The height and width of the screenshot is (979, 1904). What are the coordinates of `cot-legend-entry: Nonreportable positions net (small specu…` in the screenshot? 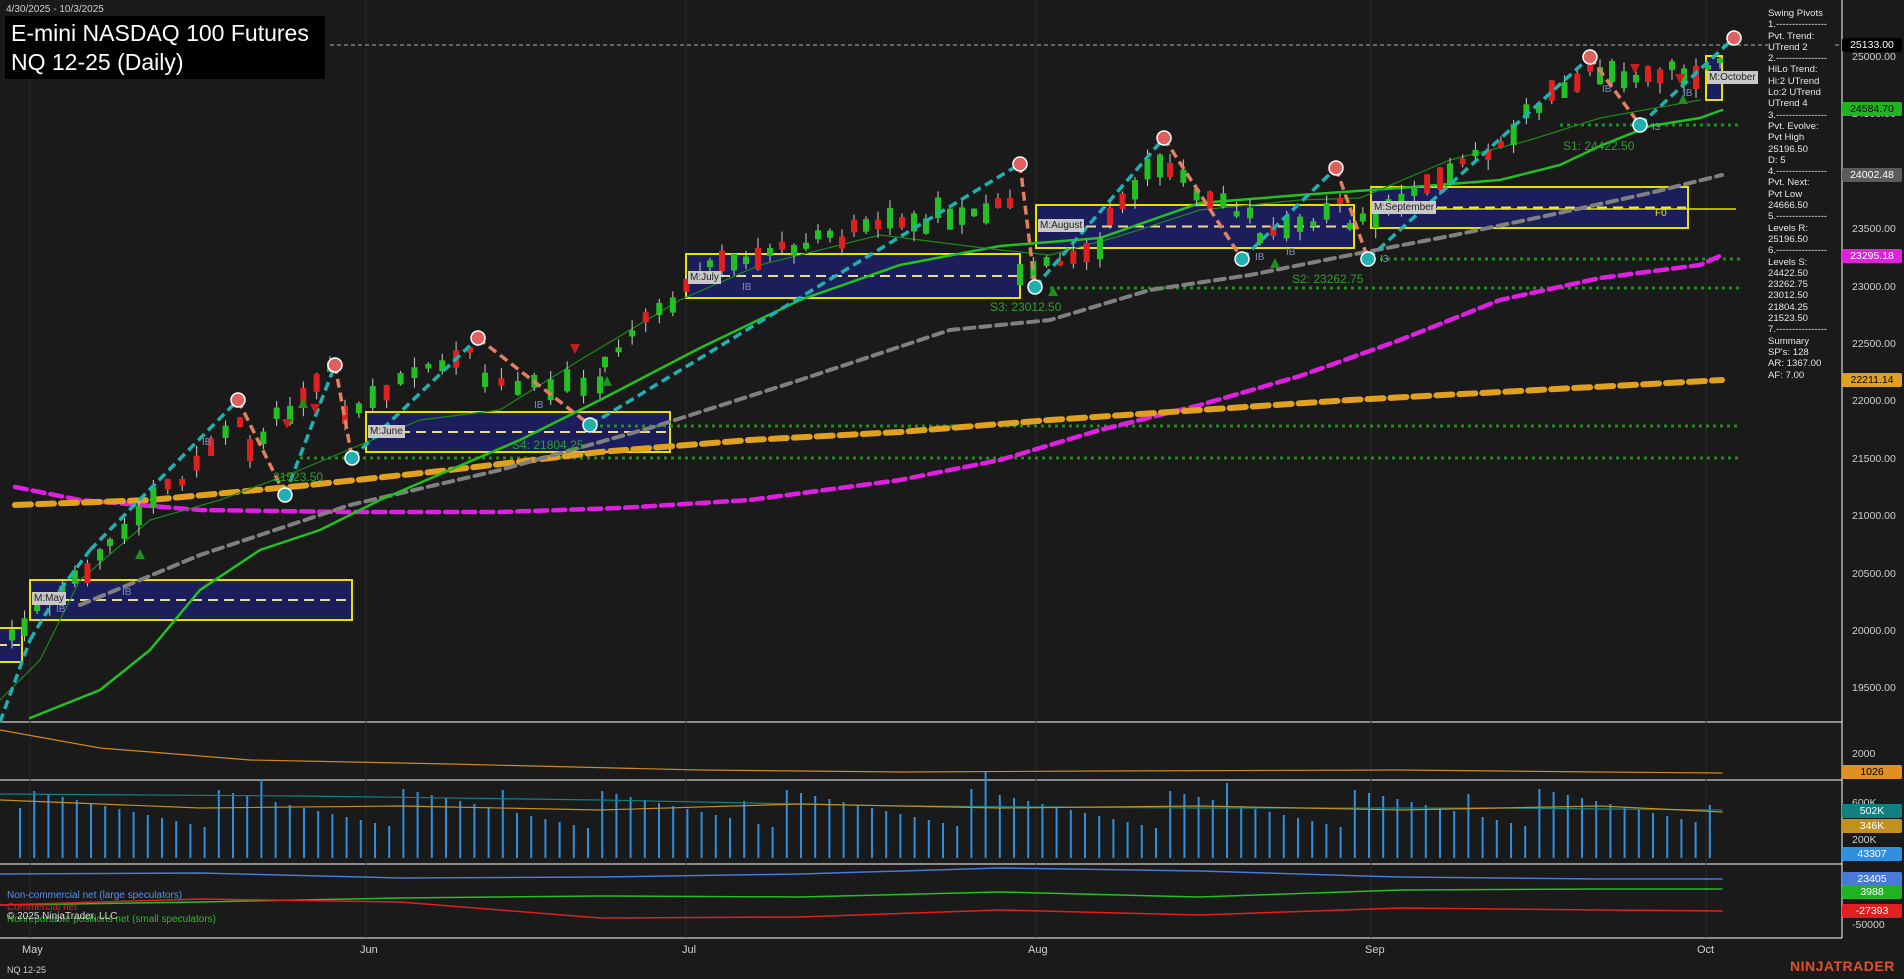 It's located at (111, 919).